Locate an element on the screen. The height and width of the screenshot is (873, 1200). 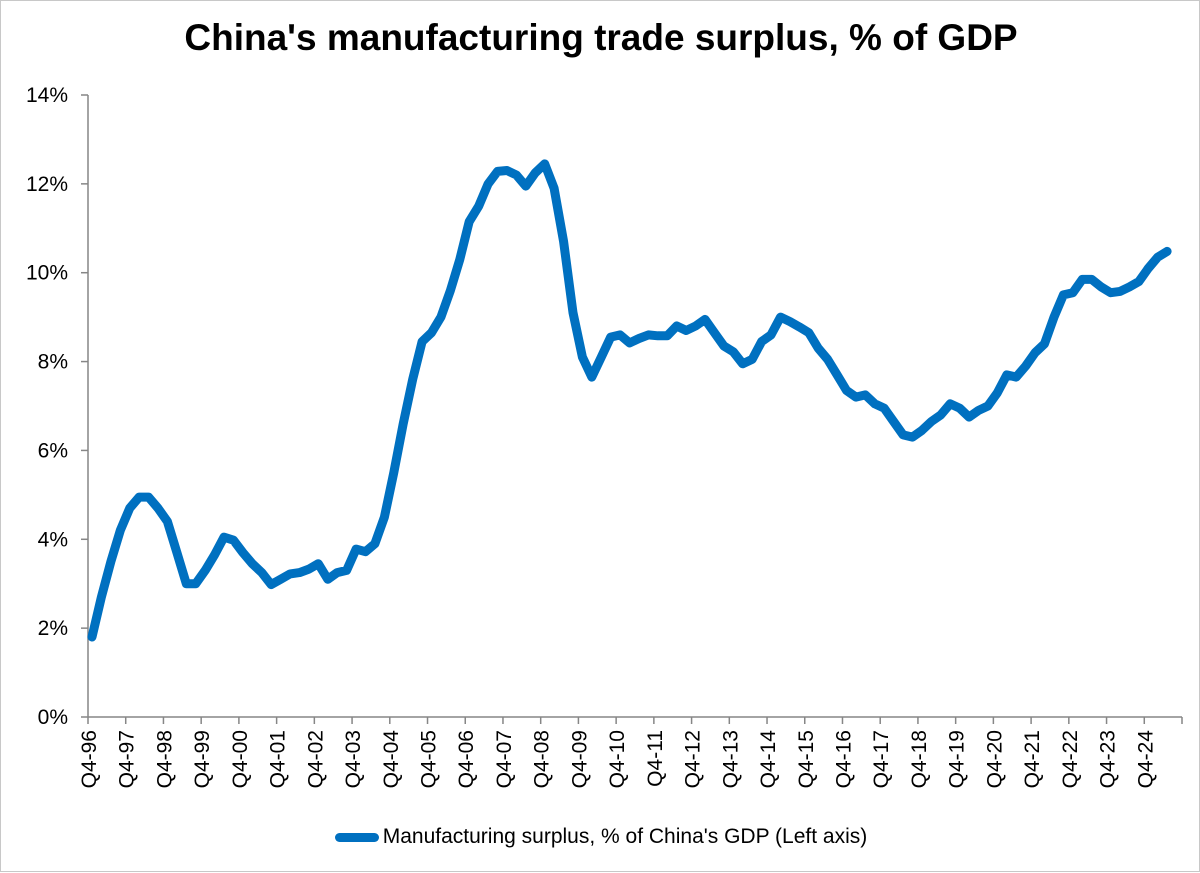
x-tick-label: Q4-18 is located at coordinates (919, 759).